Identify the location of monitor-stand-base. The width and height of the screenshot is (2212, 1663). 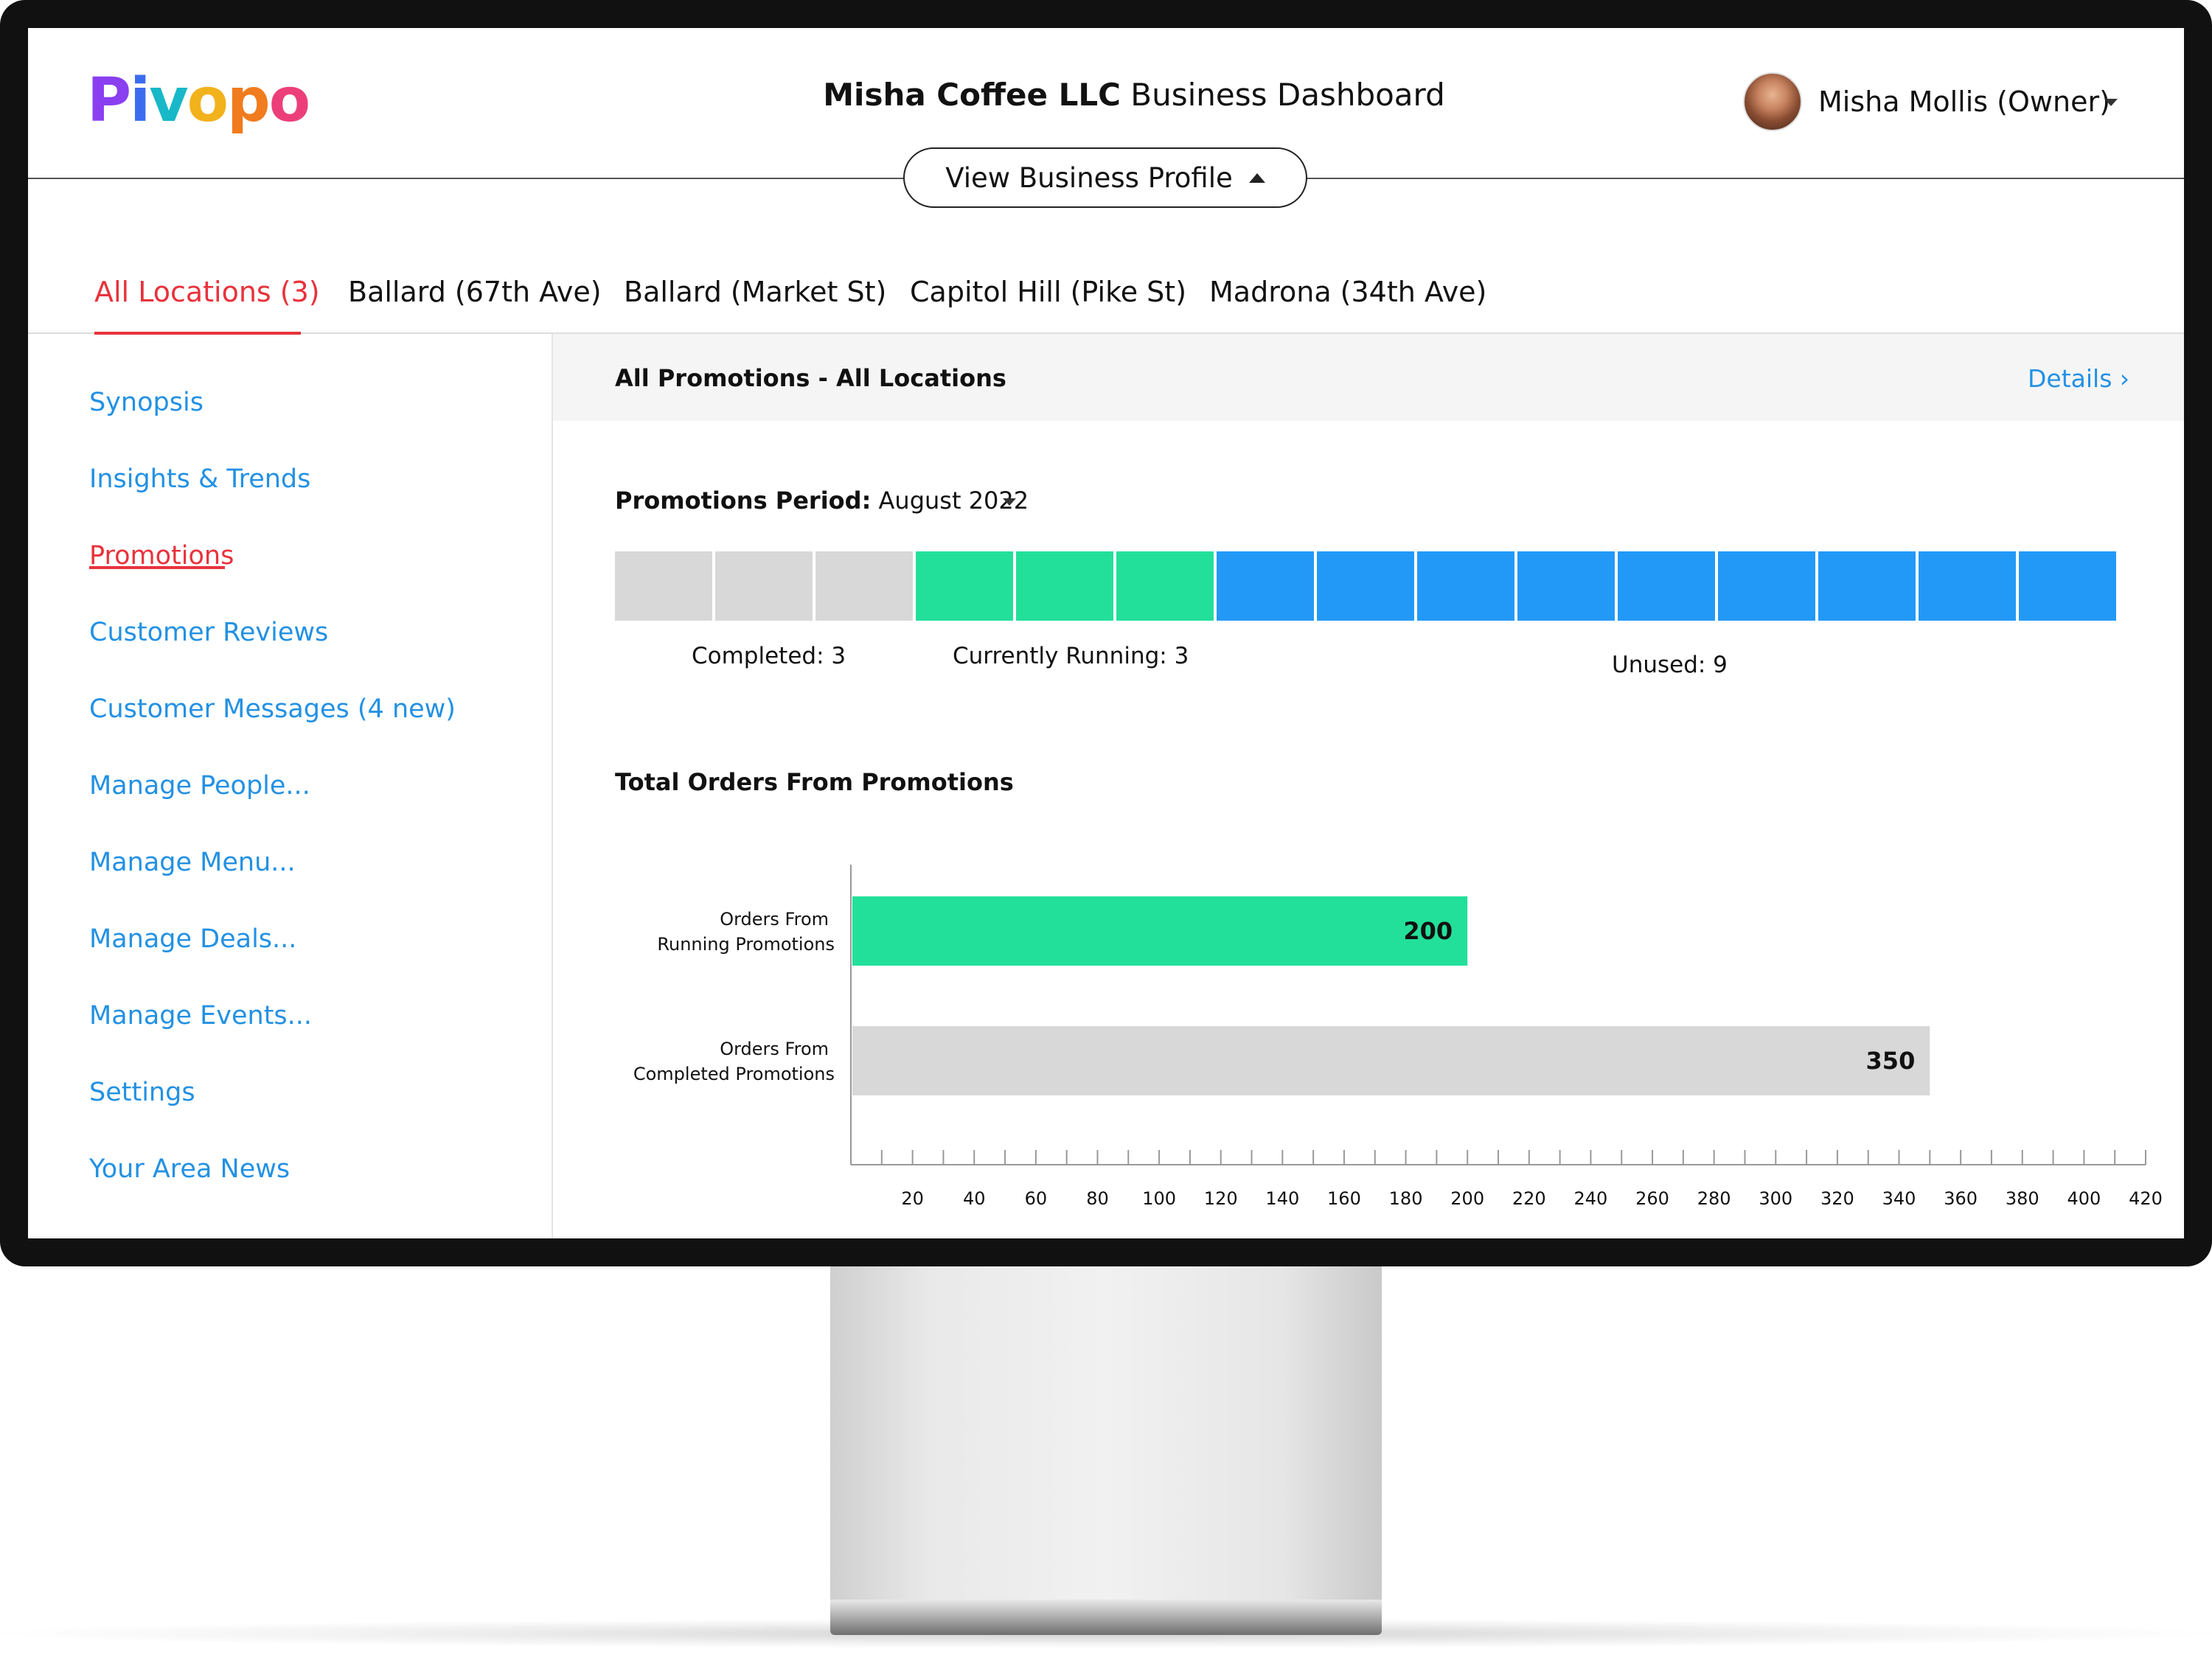
(1106, 1617).